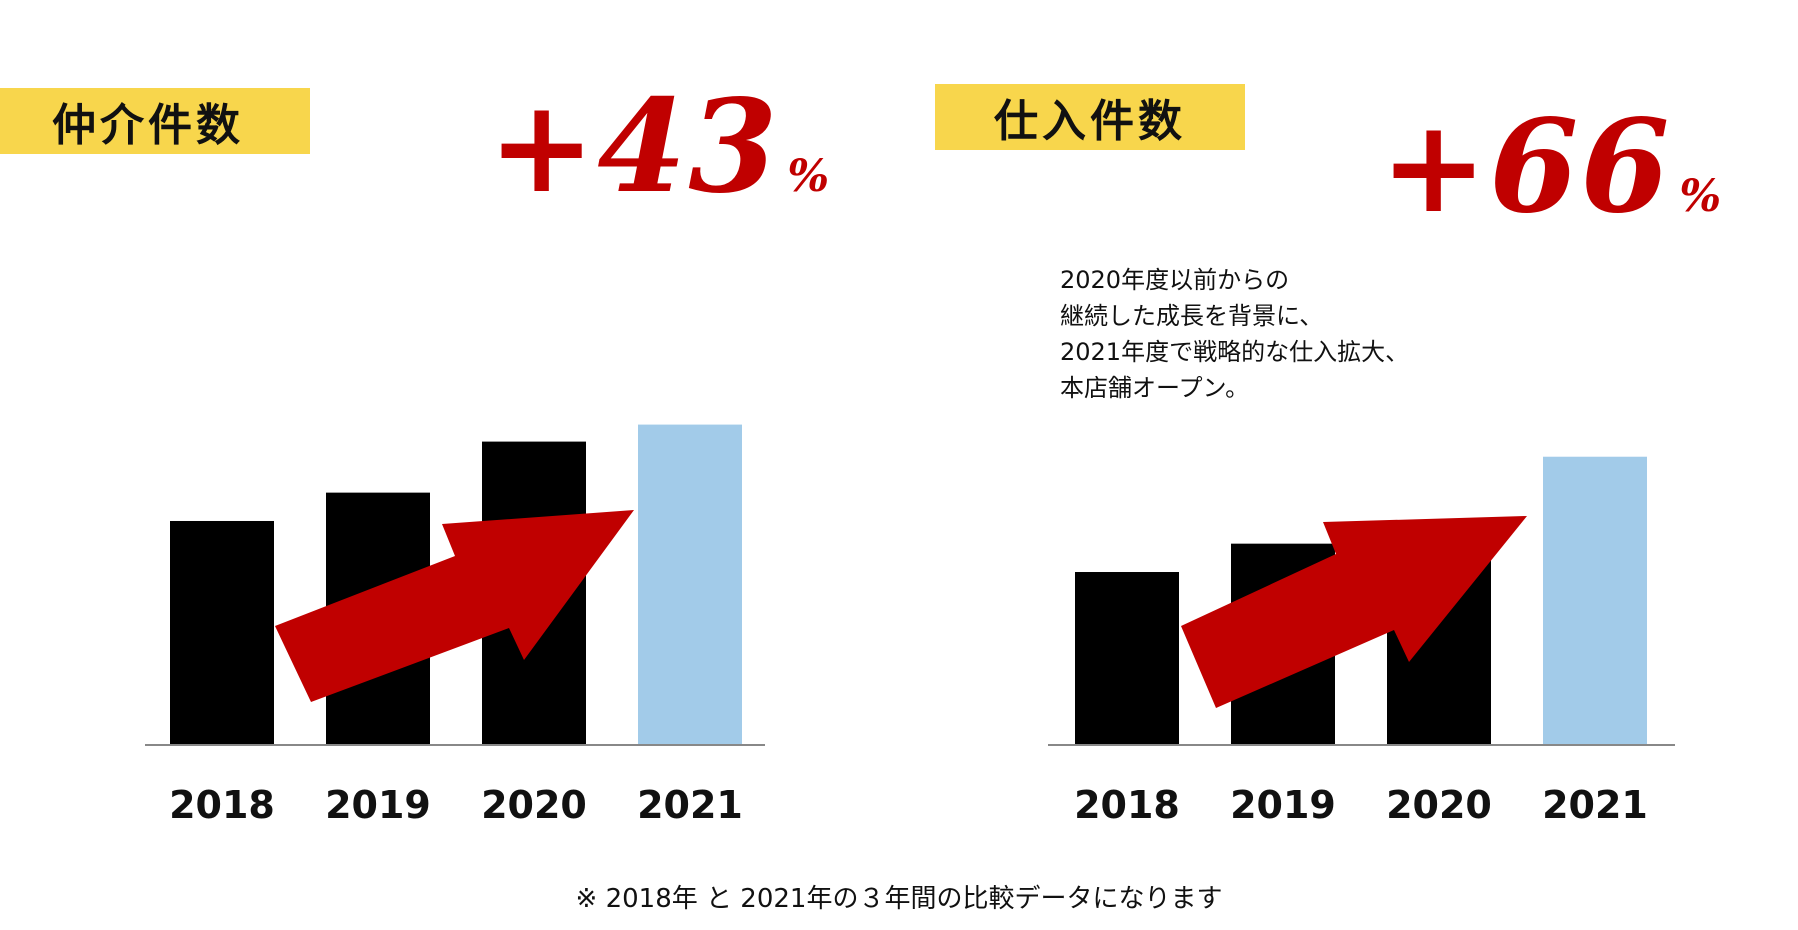 This screenshot has width=1798, height=930. Describe the element at coordinates (634, 147) in the screenshot. I see `growth-value: +43` at that location.